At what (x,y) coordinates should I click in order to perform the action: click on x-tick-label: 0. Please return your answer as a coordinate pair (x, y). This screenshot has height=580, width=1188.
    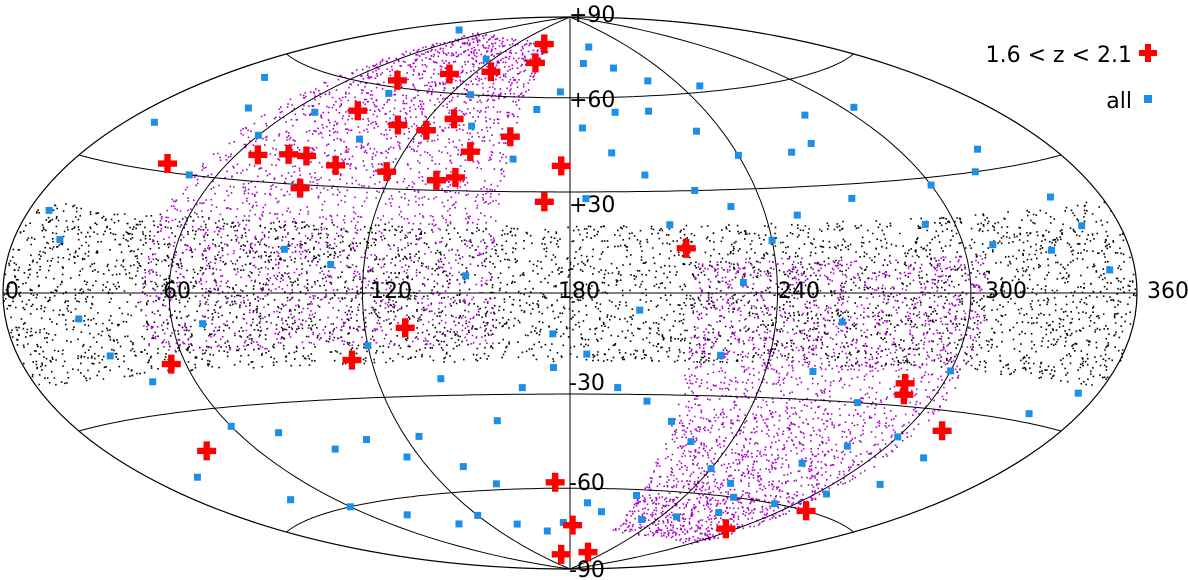
    Looking at the image, I should click on (12, 291).